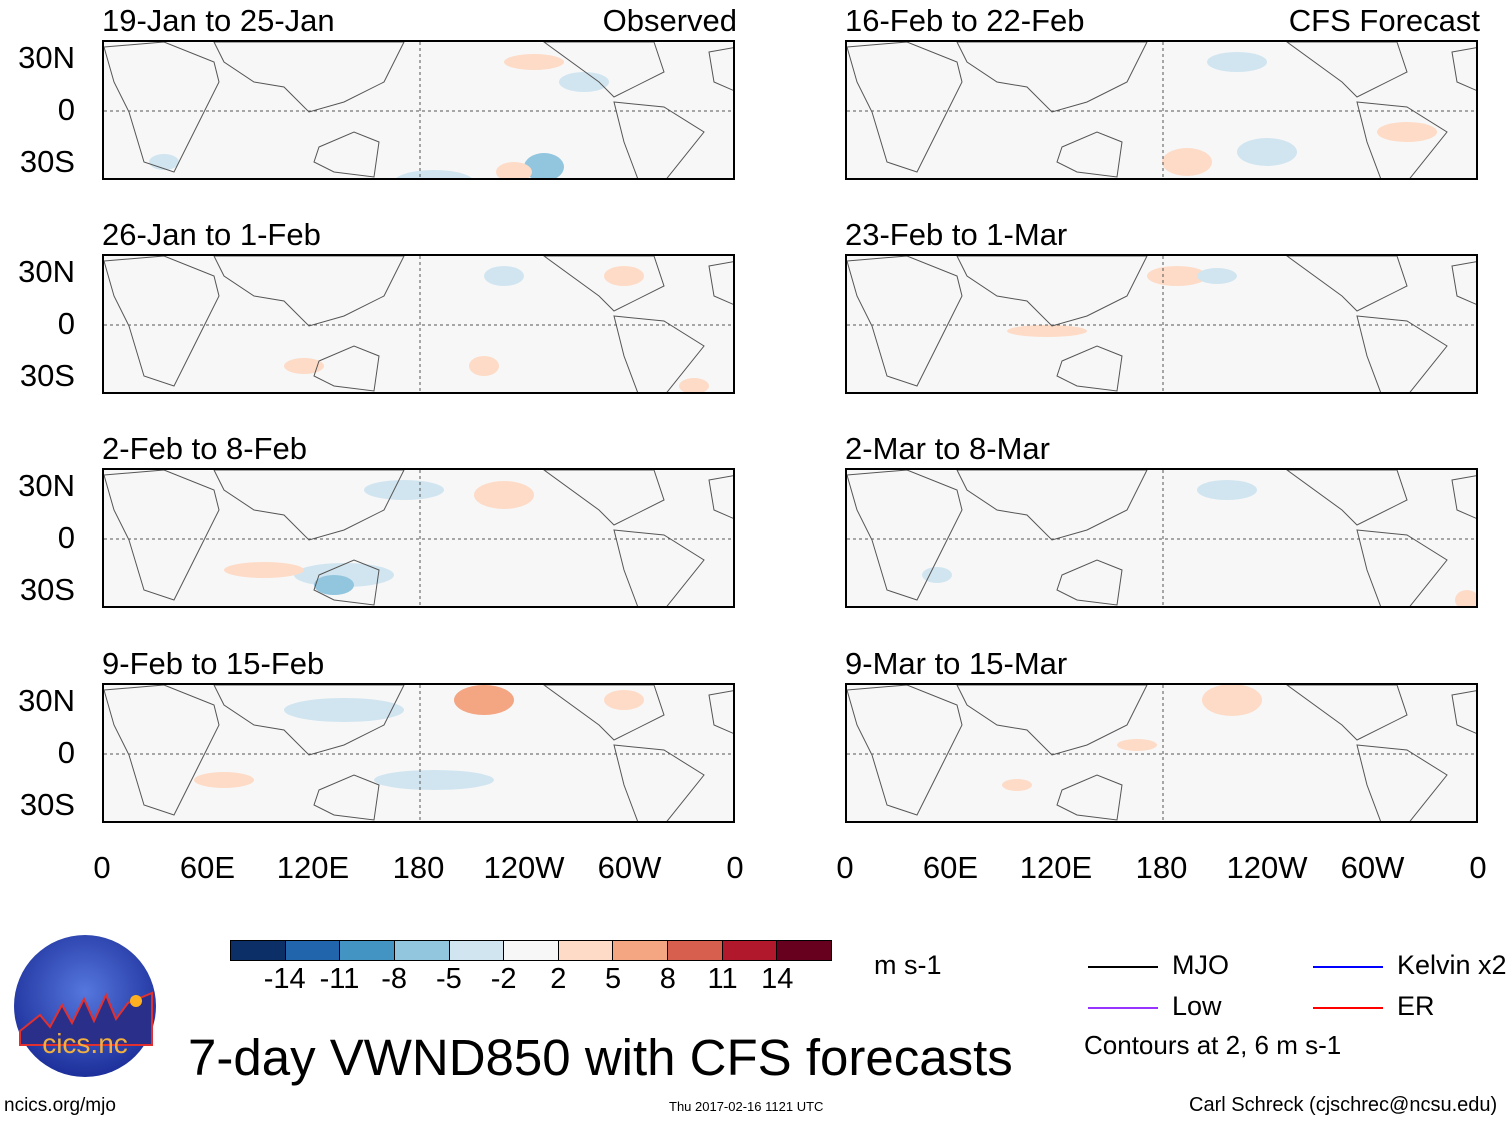 The image size is (1510, 1121). Describe the element at coordinates (950, 867) in the screenshot. I see `lon-tick-label: 60E` at that location.